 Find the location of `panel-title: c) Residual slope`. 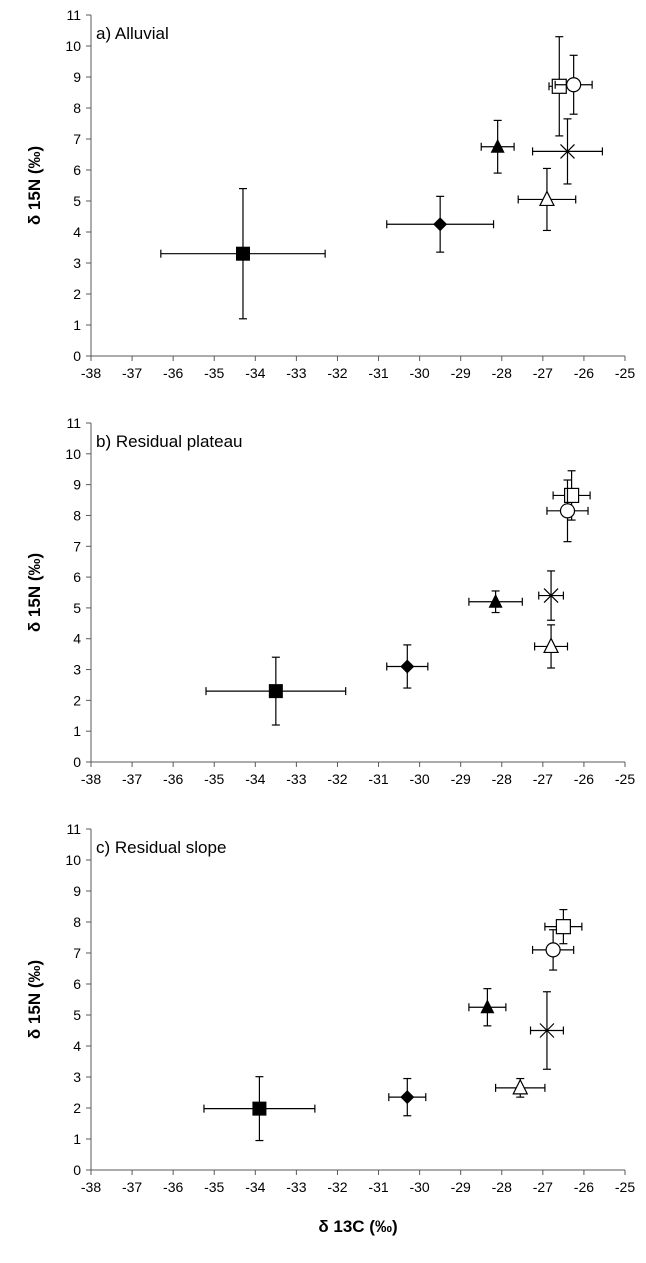

panel-title: c) Residual slope is located at coordinates (161, 847).